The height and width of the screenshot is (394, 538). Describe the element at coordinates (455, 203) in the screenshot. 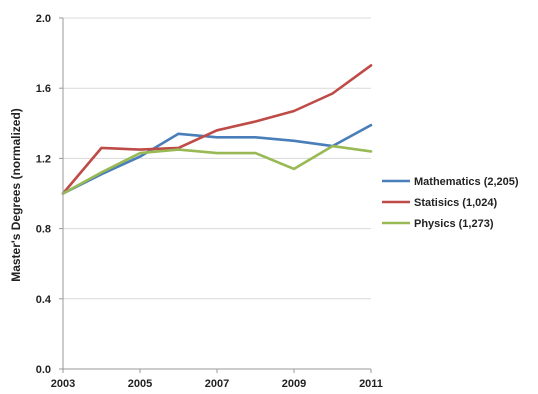

I see `legend-label-1: Statisics (1,024)` at that location.